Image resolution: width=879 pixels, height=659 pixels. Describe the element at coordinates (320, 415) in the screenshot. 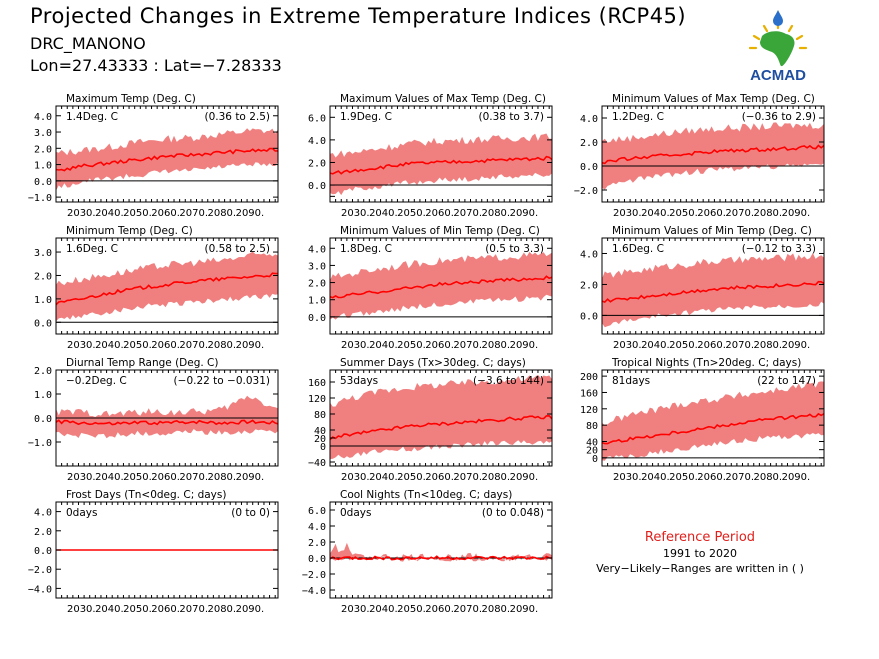

I see `y-tick-label: 80` at that location.